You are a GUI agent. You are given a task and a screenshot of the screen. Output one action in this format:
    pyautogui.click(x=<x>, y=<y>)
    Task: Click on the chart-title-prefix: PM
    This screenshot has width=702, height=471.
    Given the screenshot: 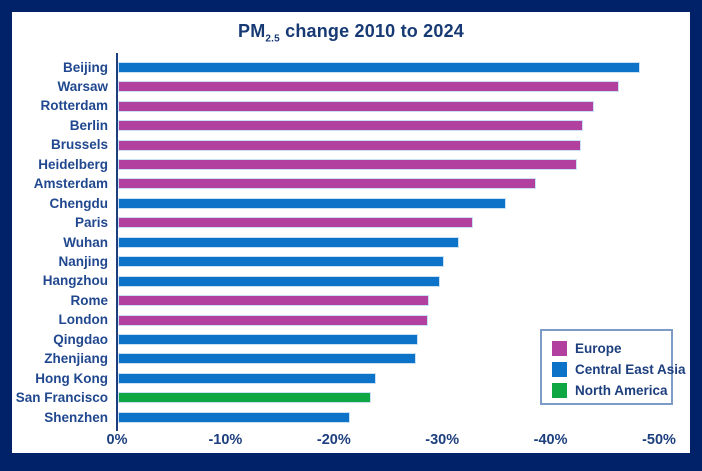 What is the action you would take?
    pyautogui.click(x=251, y=31)
    